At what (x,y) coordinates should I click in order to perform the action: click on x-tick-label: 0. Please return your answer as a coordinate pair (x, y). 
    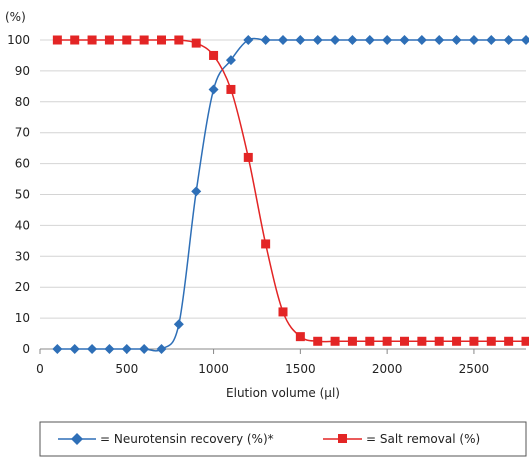
    Looking at the image, I should click on (40, 369).